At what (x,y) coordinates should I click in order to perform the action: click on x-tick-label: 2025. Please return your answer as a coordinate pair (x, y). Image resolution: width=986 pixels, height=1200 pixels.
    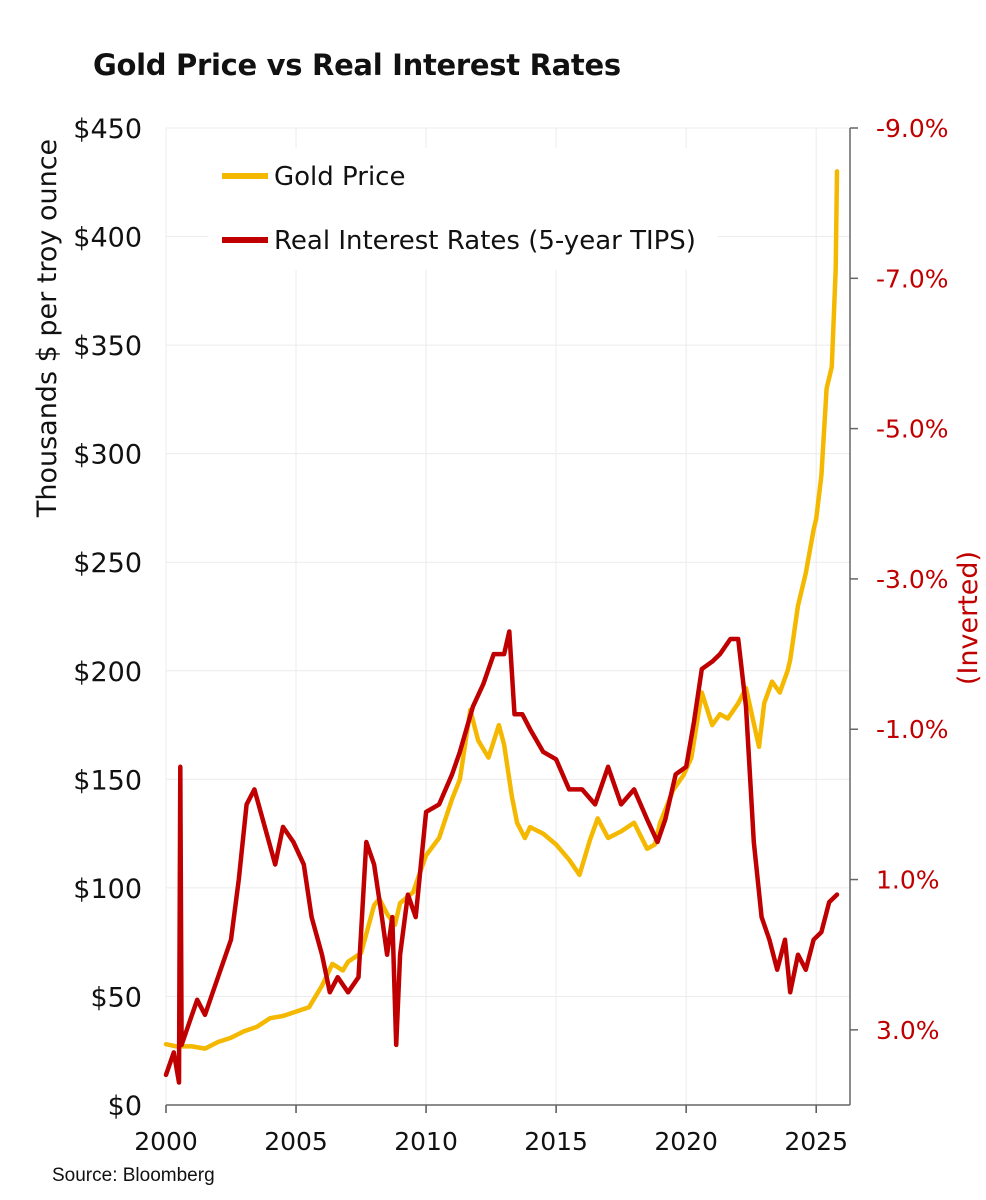
    Looking at the image, I should click on (816, 1141).